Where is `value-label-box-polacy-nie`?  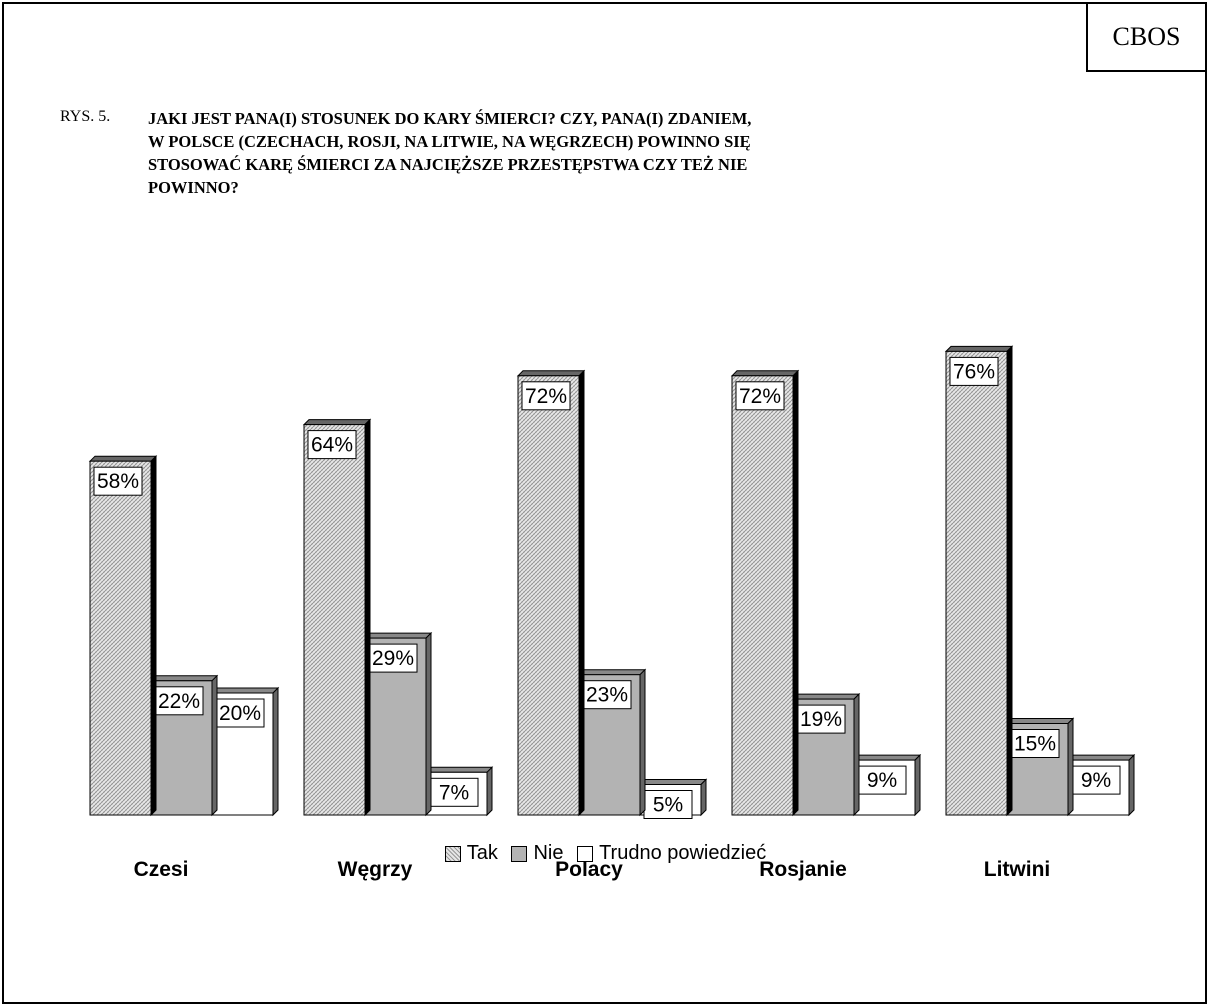
value-label-box-polacy-nie is located at coordinates (607, 695).